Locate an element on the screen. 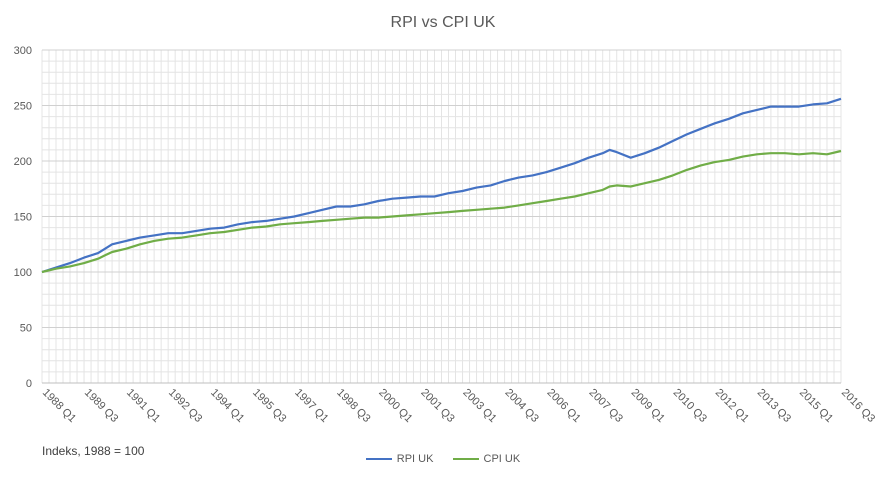 The width and height of the screenshot is (886, 477). x-tick-label: 1997 Q1 is located at coordinates (311, 406).